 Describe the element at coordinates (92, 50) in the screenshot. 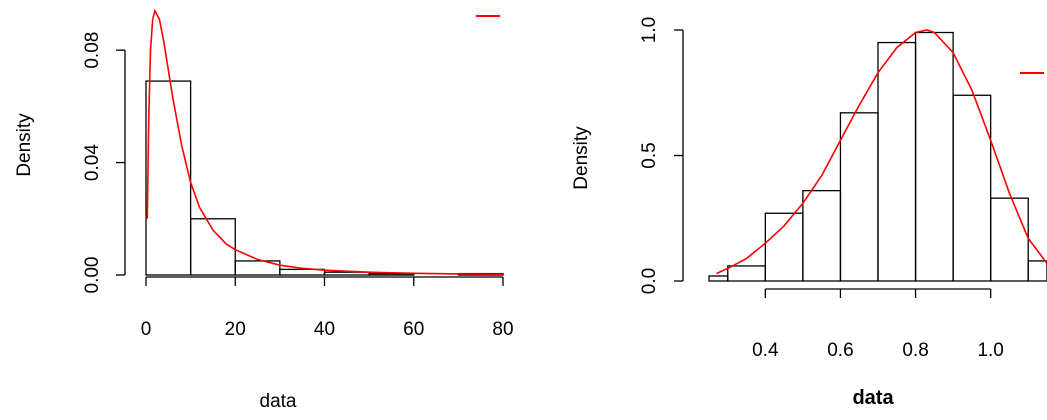

I see `y-tick-label: 0.08` at that location.